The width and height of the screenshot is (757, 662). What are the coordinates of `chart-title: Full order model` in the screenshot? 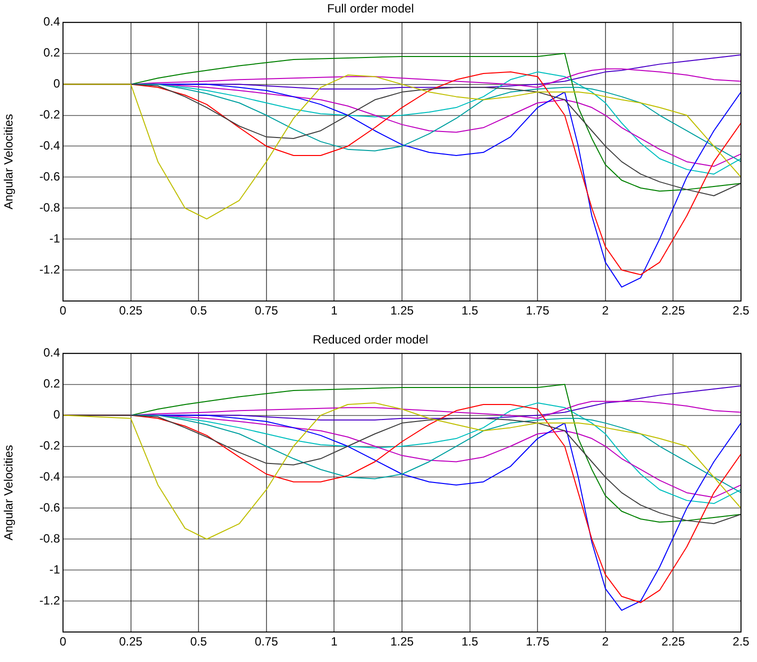 It's located at (370, 9).